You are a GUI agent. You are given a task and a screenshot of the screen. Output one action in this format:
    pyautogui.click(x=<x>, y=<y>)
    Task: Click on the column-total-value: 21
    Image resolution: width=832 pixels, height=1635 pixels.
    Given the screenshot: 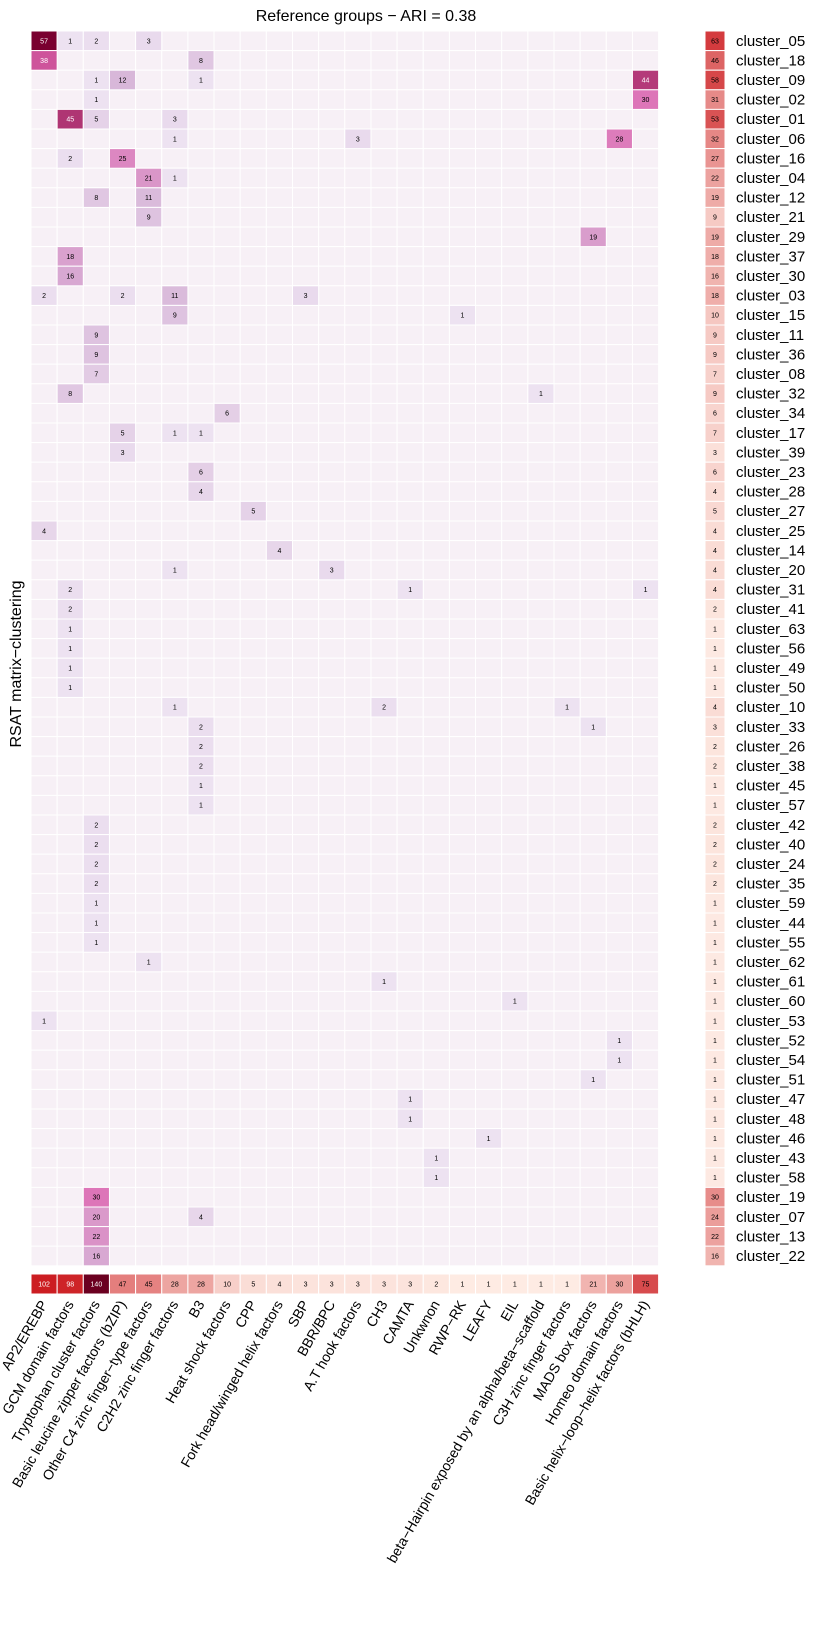 What is the action you would take?
    pyautogui.click(x=593, y=1285)
    